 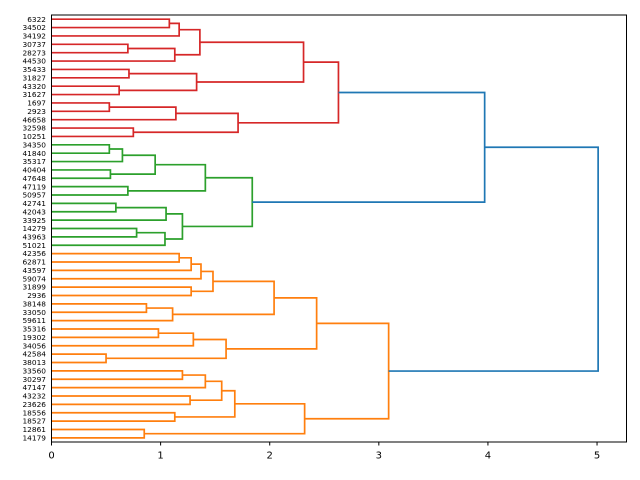 I want to click on leaf-label: 43963, so click(x=34, y=236).